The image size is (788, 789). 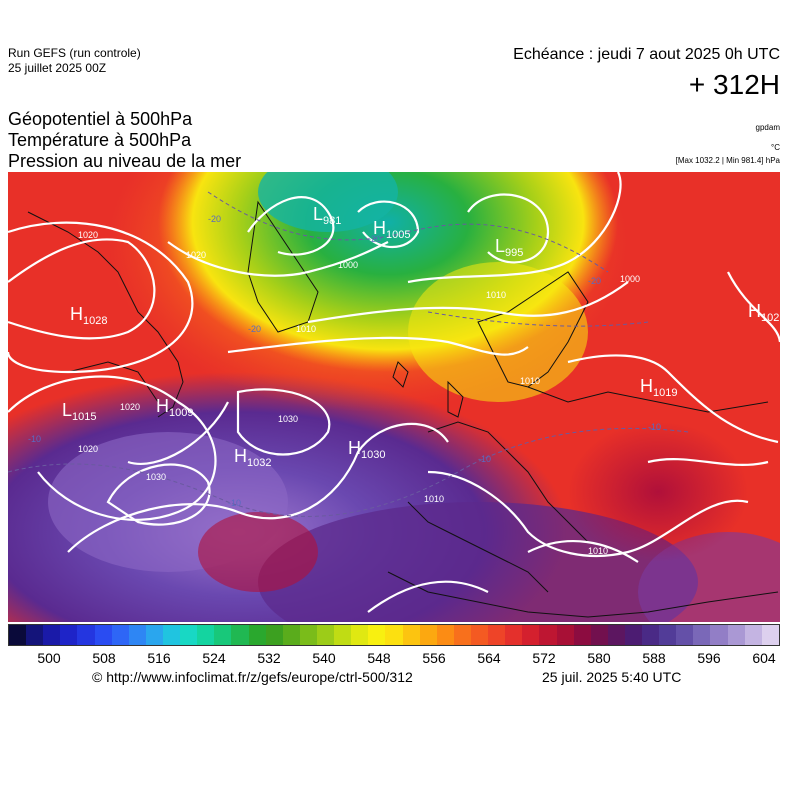 What do you see at coordinates (775, 147) in the screenshot?
I see `unit-temperature: °C` at bounding box center [775, 147].